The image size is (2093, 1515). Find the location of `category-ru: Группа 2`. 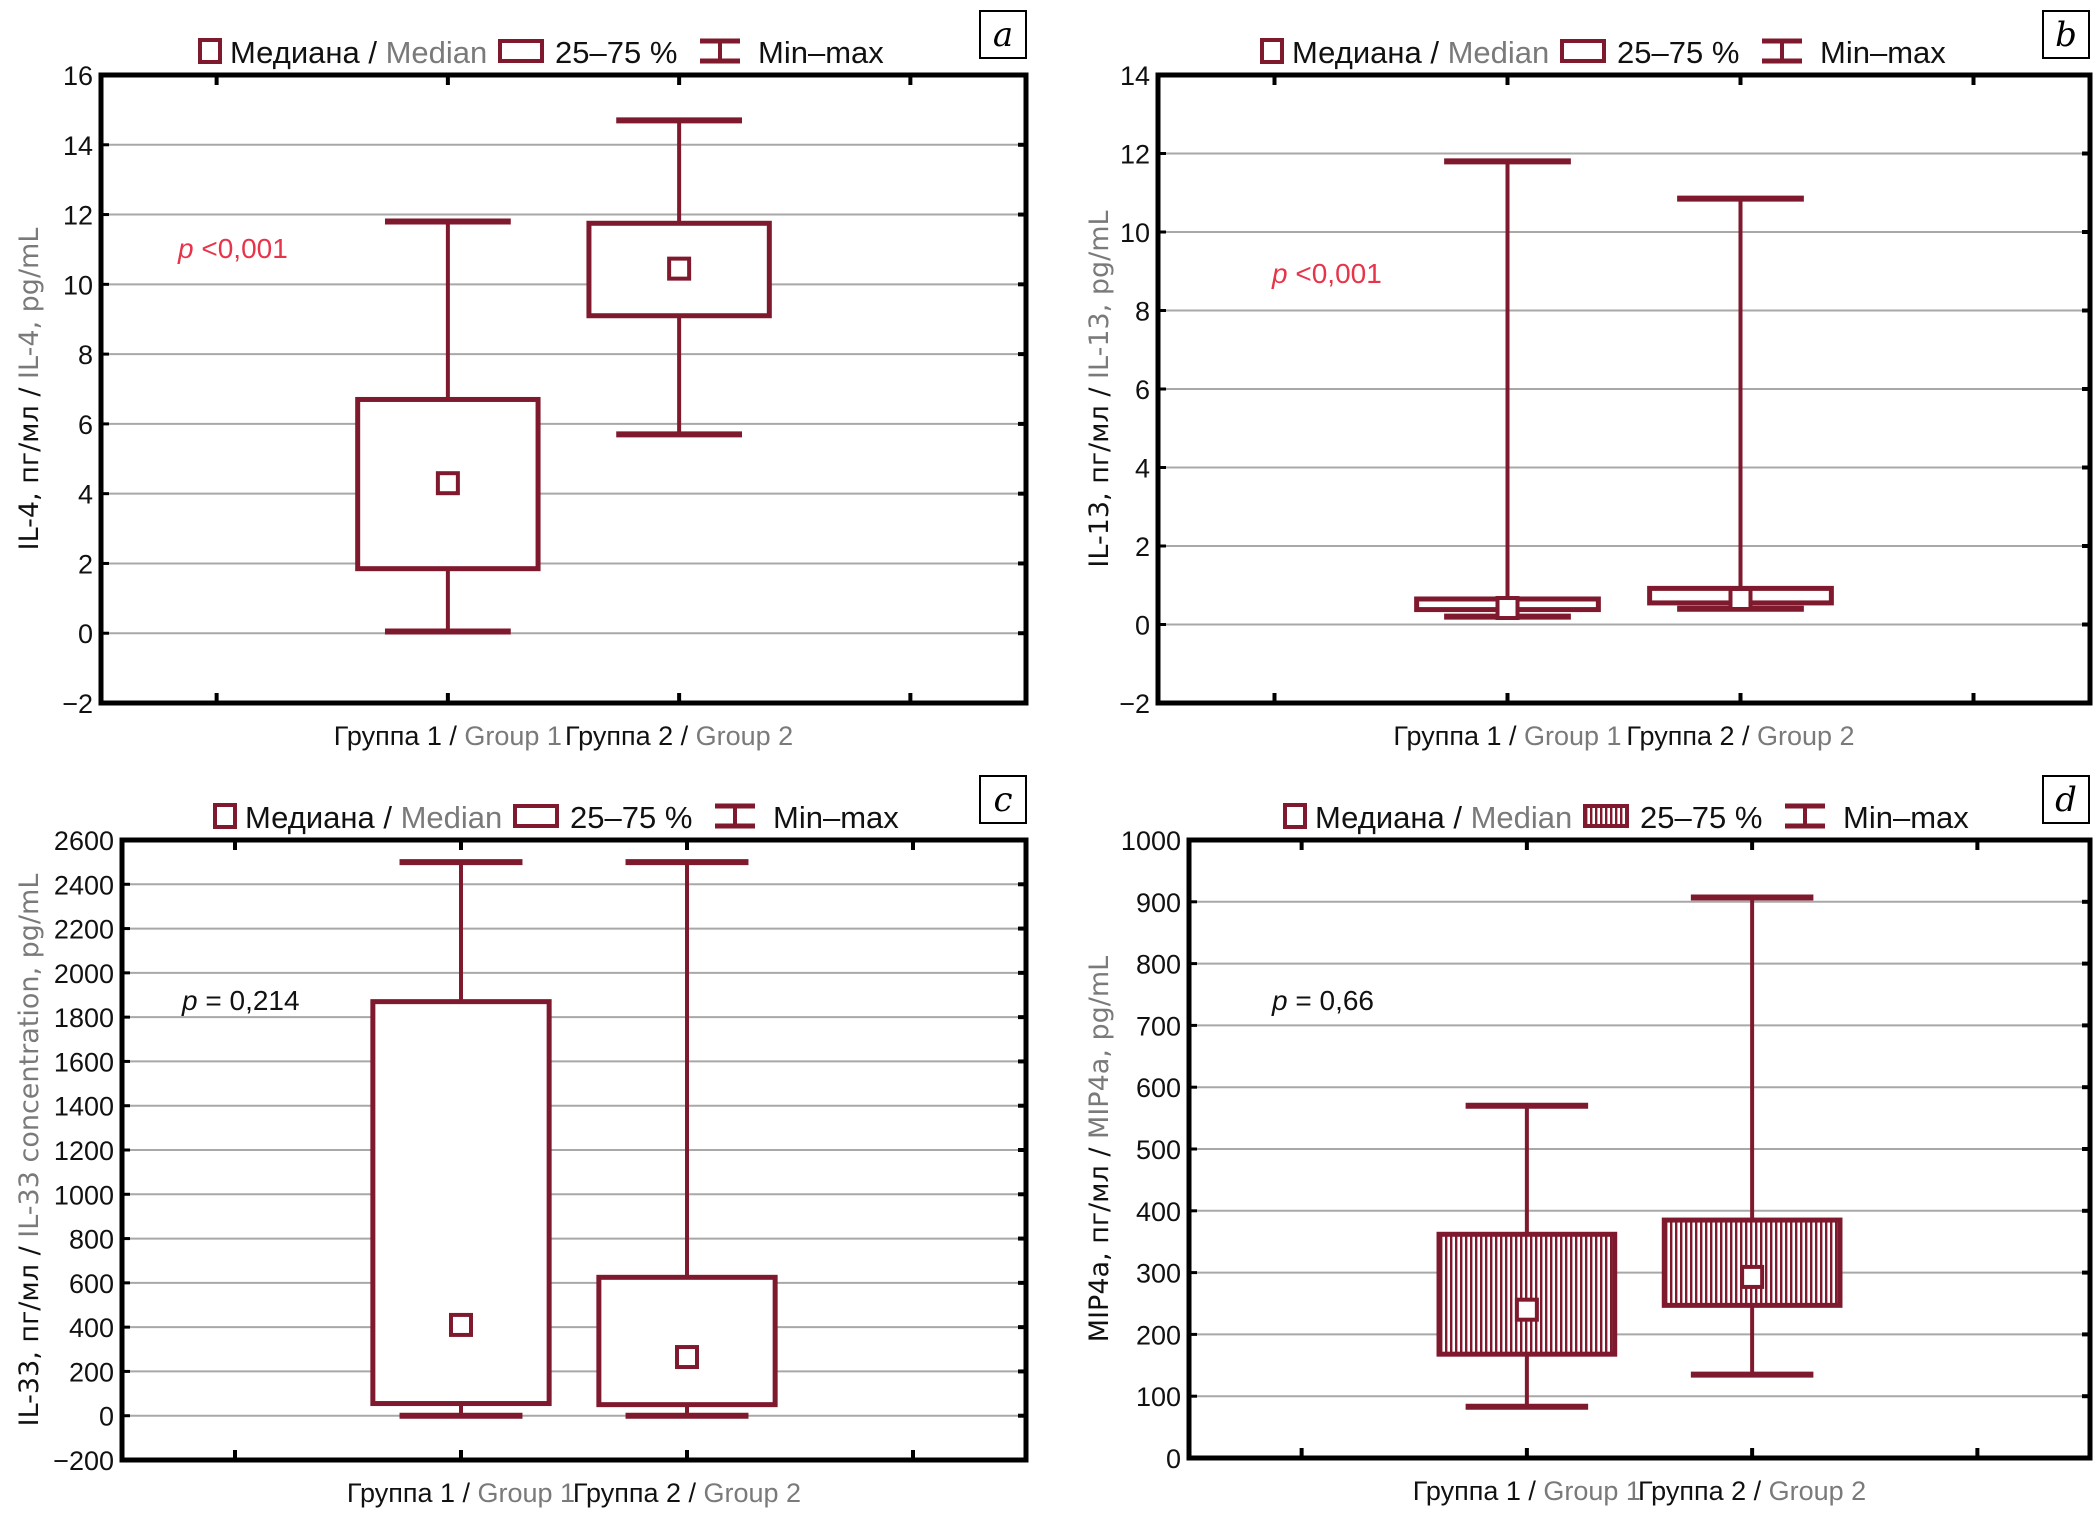

category-ru: Группа 2 is located at coordinates (619, 736).